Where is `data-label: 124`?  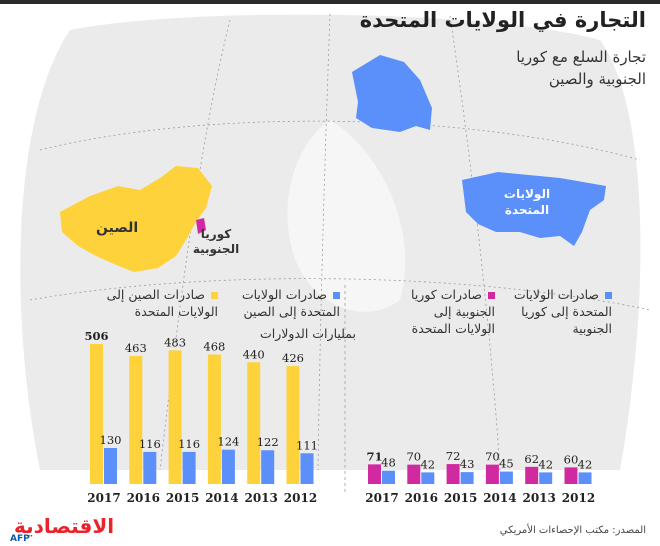 data-label: 124 is located at coordinates (228, 442).